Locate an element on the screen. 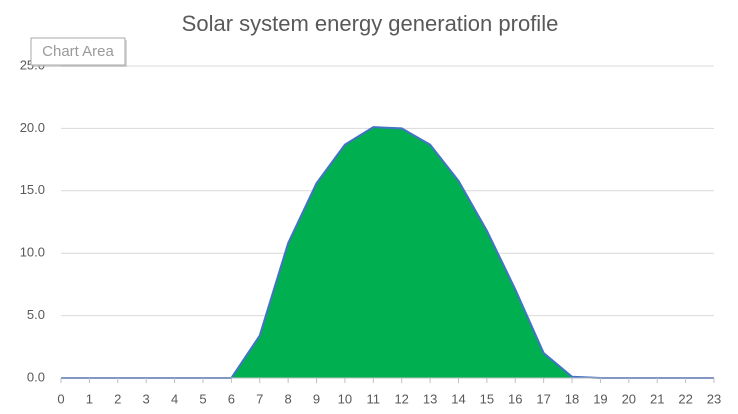 This screenshot has width=738, height=414. x-tick-label: 19 is located at coordinates (600, 398).